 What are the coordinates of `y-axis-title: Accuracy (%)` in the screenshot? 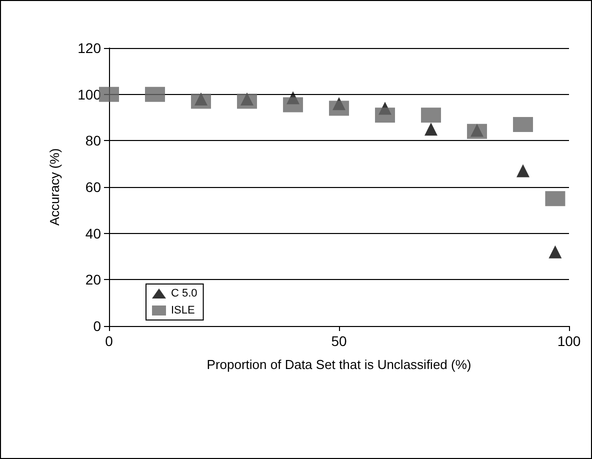 It's located at (54, 187).